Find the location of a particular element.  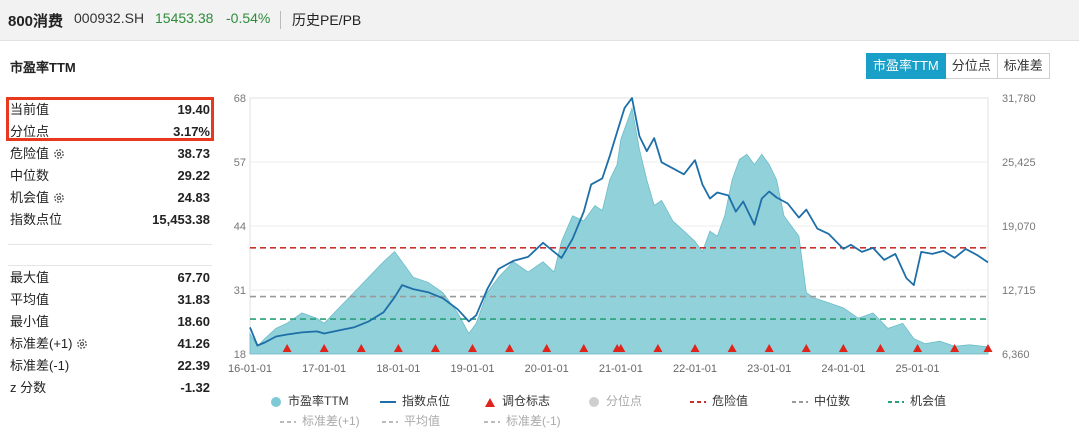

stat-row: 标准差(-1) 22.39 is located at coordinates (110, 366).